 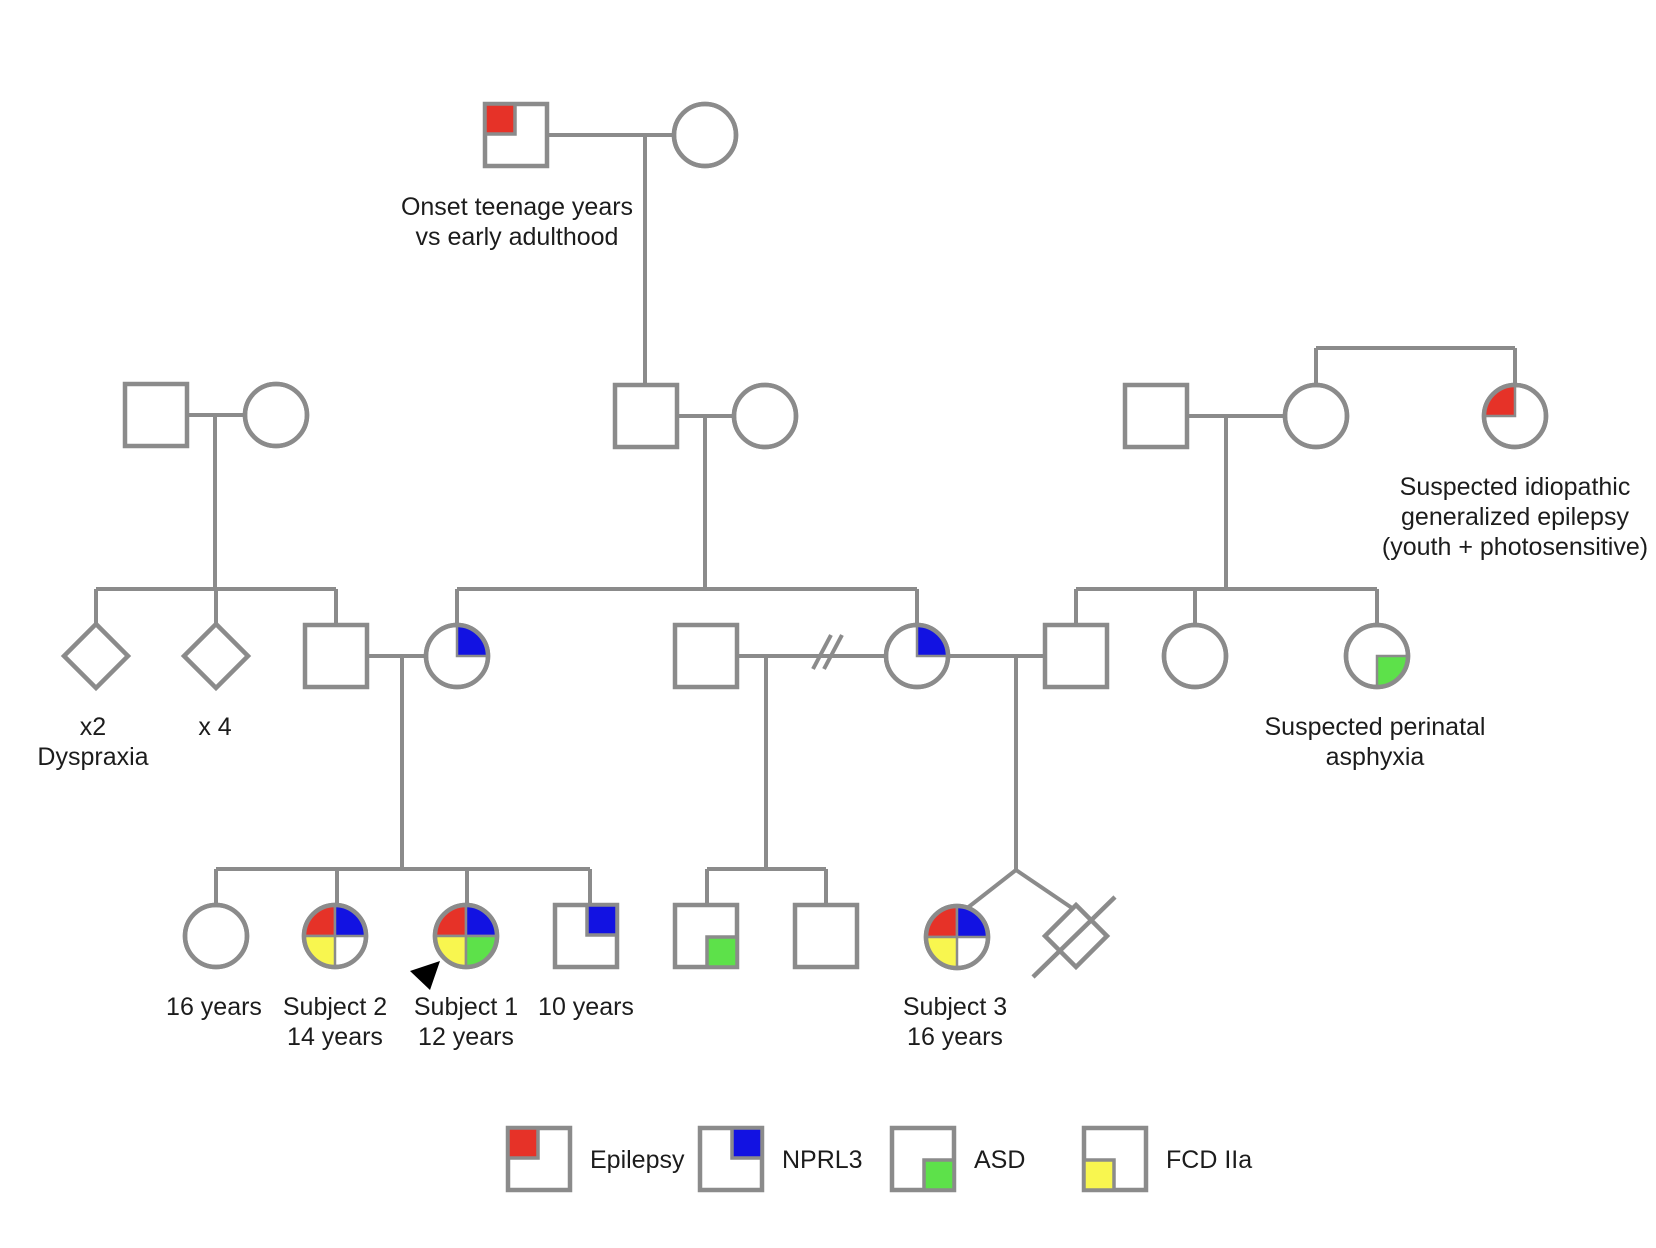 I want to click on label-subject2-line2: 14 years, so click(x=335, y=1037).